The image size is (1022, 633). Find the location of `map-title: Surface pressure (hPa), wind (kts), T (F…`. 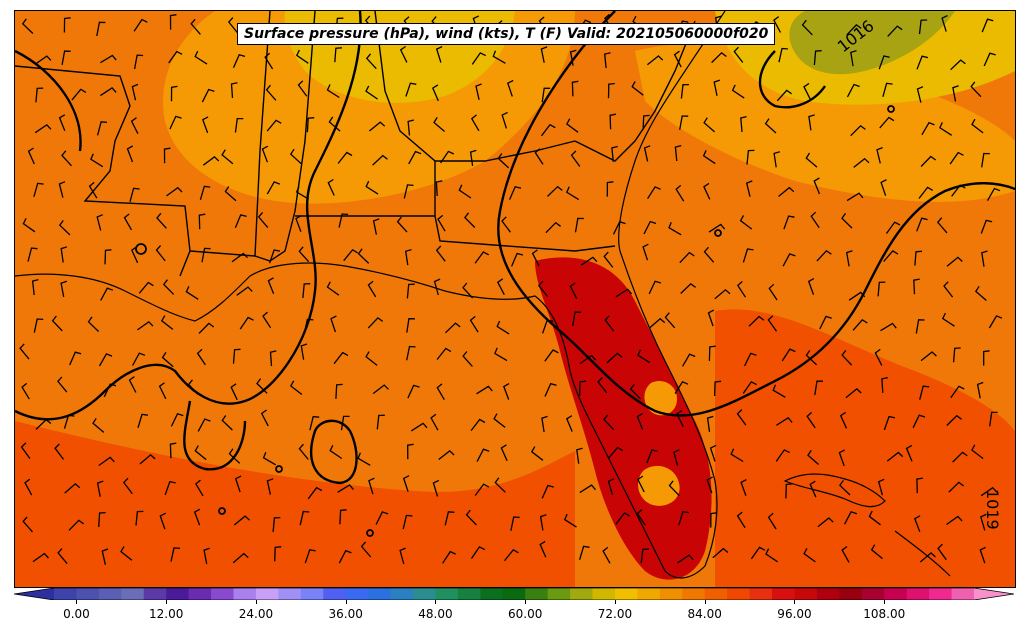

map-title: Surface pressure (hPa), wind (kts), T (F… is located at coordinates (506, 34).